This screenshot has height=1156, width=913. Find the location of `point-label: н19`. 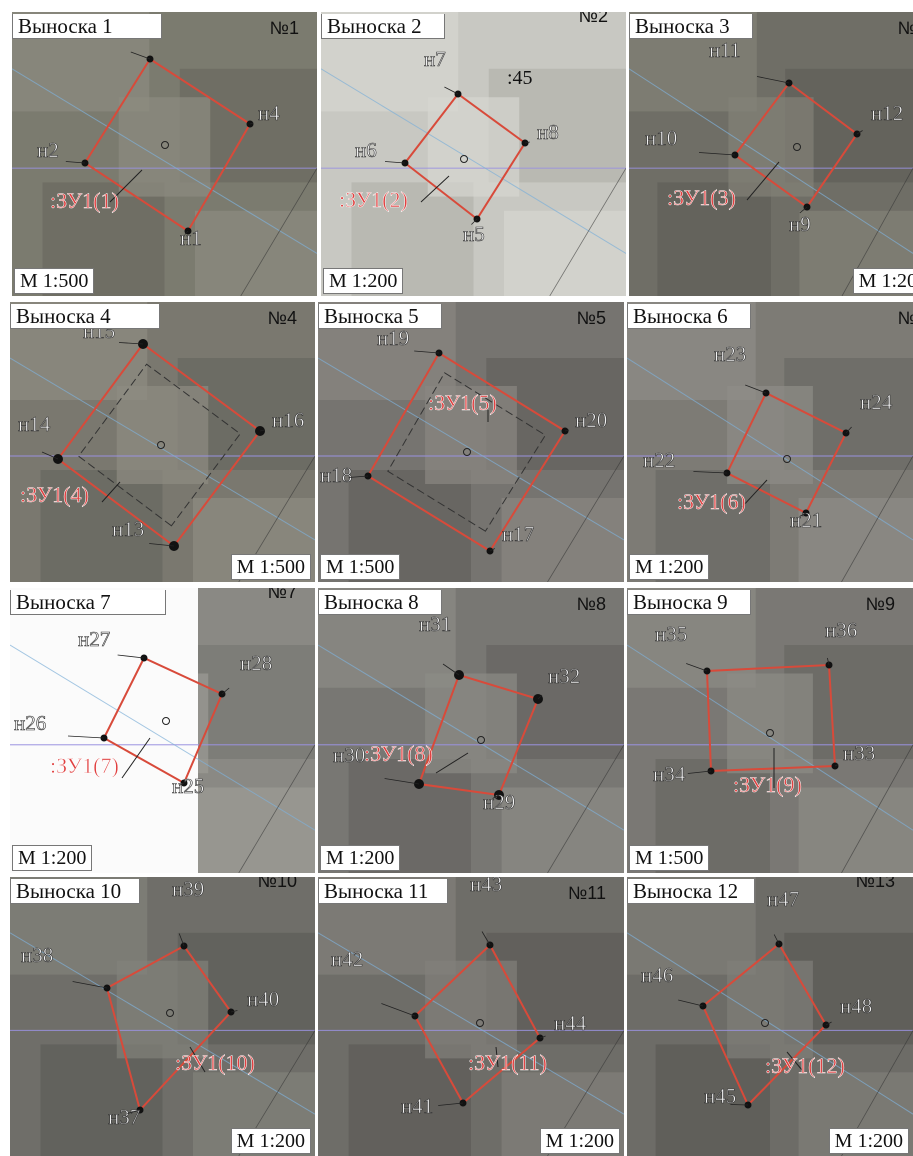

point-label: н19 is located at coordinates (393, 338).